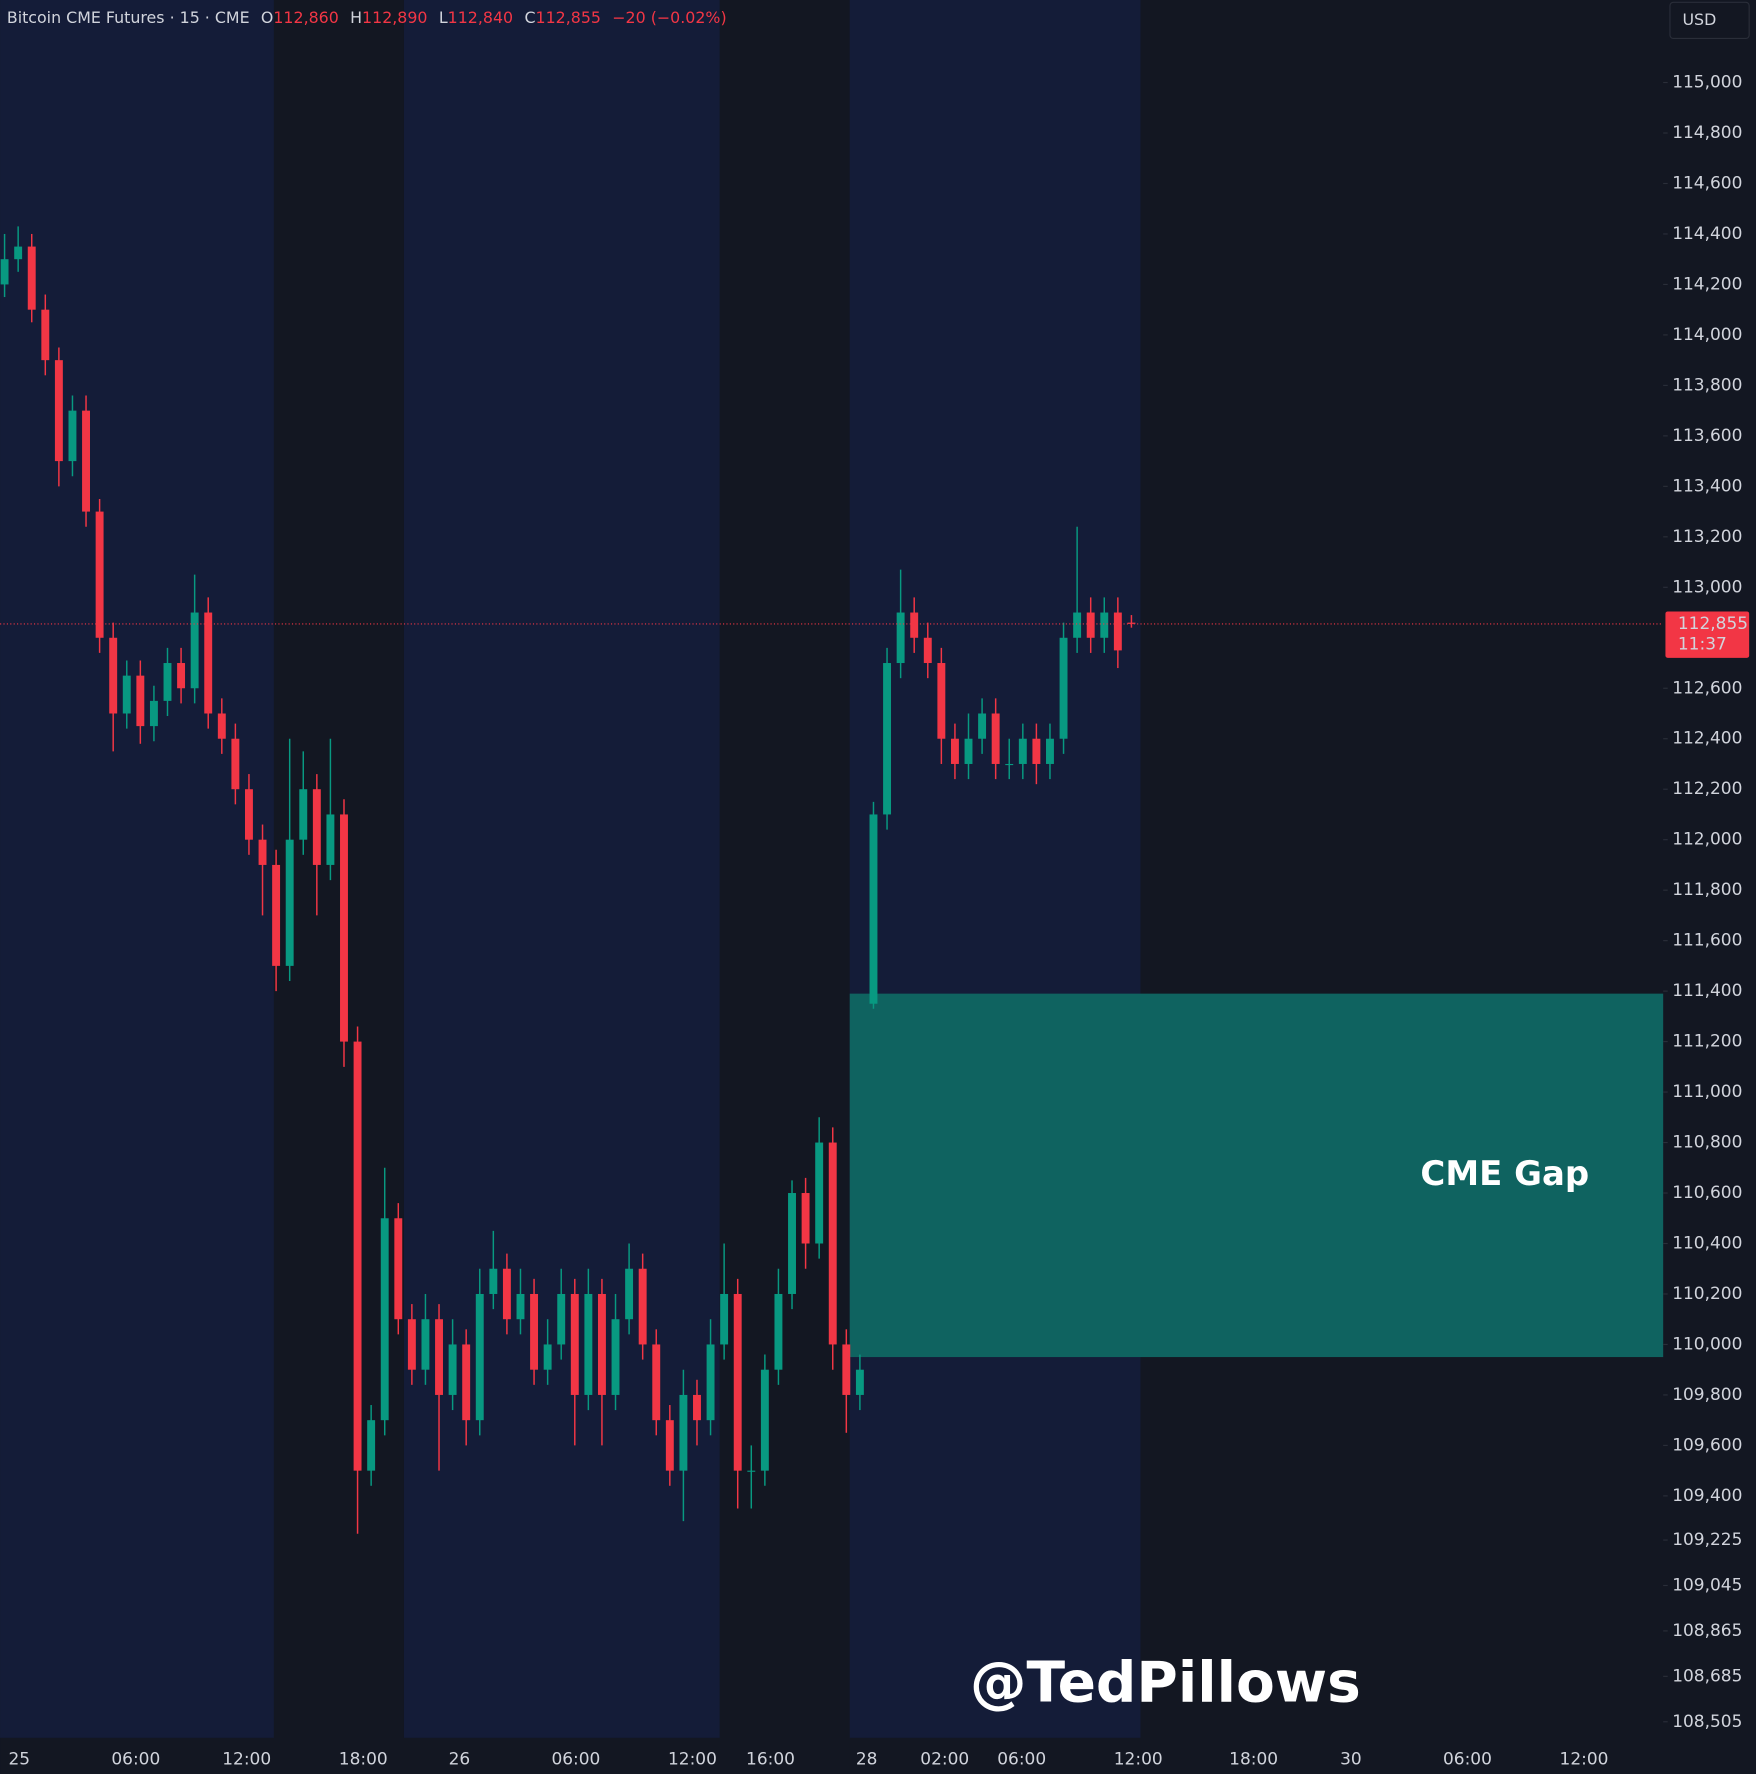  I want to click on ohlc-value: 112,860, so click(305, 17).